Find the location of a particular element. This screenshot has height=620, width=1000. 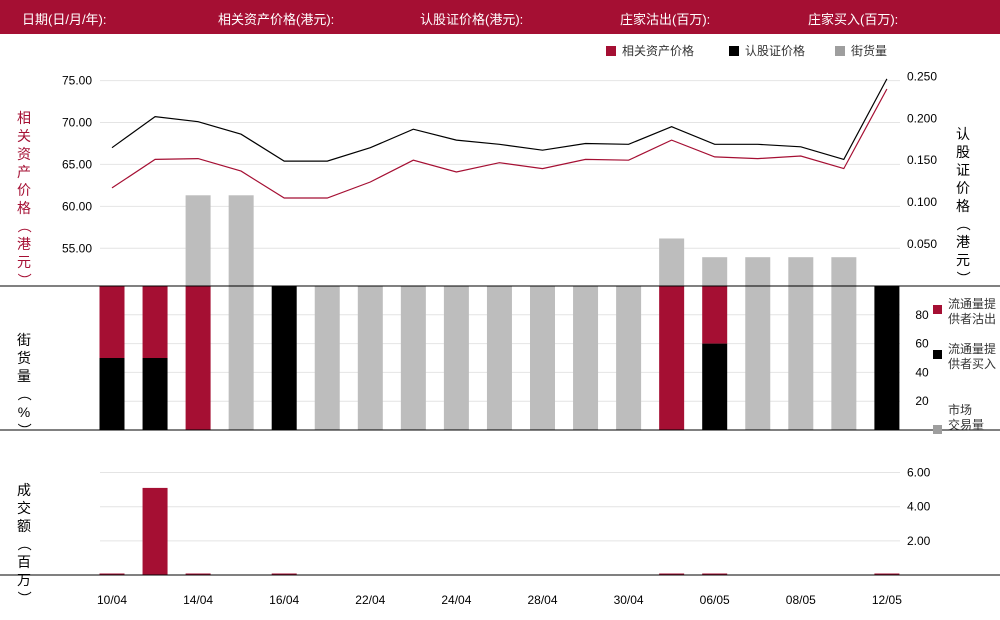

warrant-price-label: 认股证价格(港元): is located at coordinates (472, 19).